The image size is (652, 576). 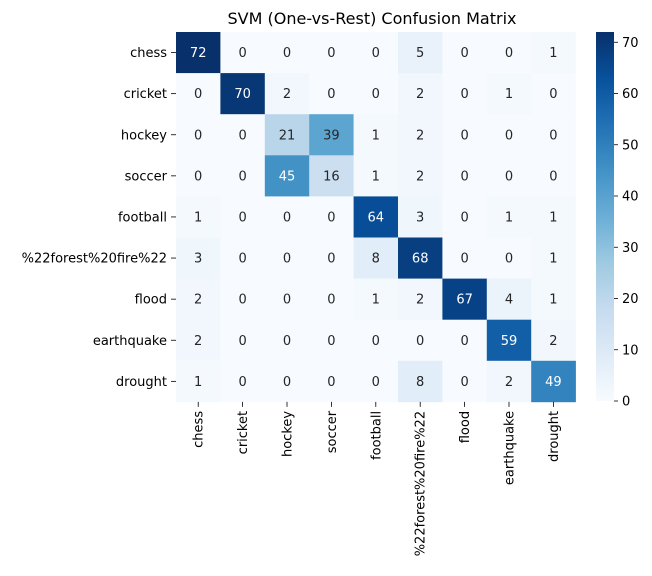 What do you see at coordinates (630, 299) in the screenshot?
I see `colorbar-tick-label: 20` at bounding box center [630, 299].